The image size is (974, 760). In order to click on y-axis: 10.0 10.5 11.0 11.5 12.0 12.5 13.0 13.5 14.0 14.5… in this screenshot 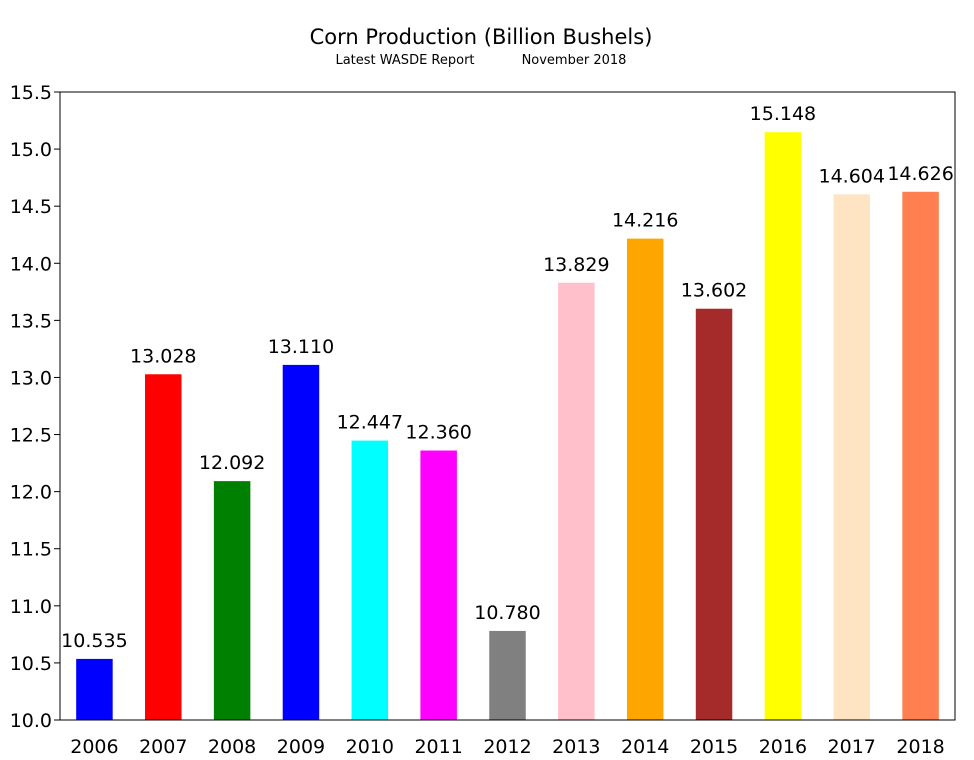, I will do `click(35, 407)`.